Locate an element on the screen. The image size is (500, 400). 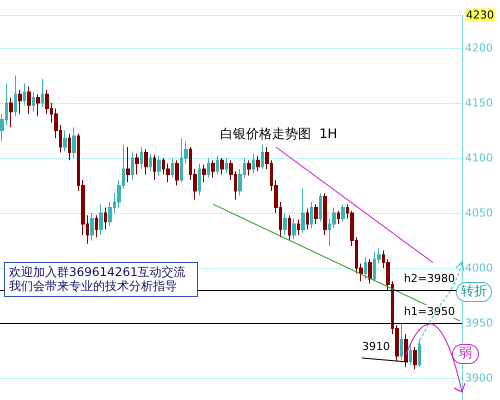
y-tick-label: 4000 is located at coordinates (479, 268).